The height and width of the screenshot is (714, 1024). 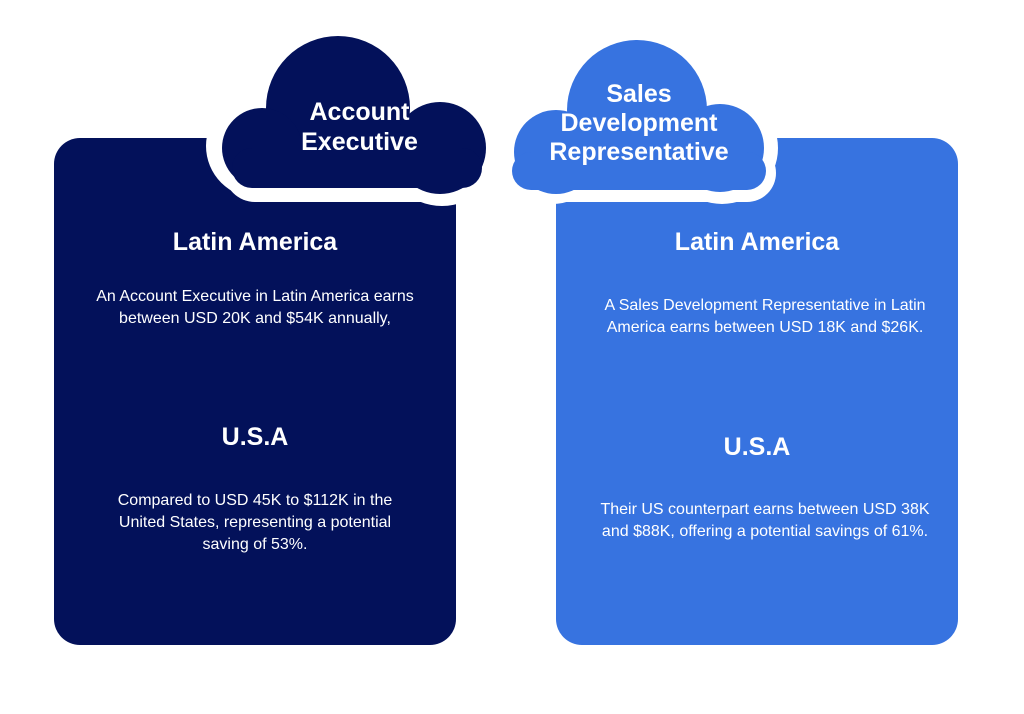 What do you see at coordinates (255, 437) in the screenshot?
I see `ae-usa-heading: U.S.A` at bounding box center [255, 437].